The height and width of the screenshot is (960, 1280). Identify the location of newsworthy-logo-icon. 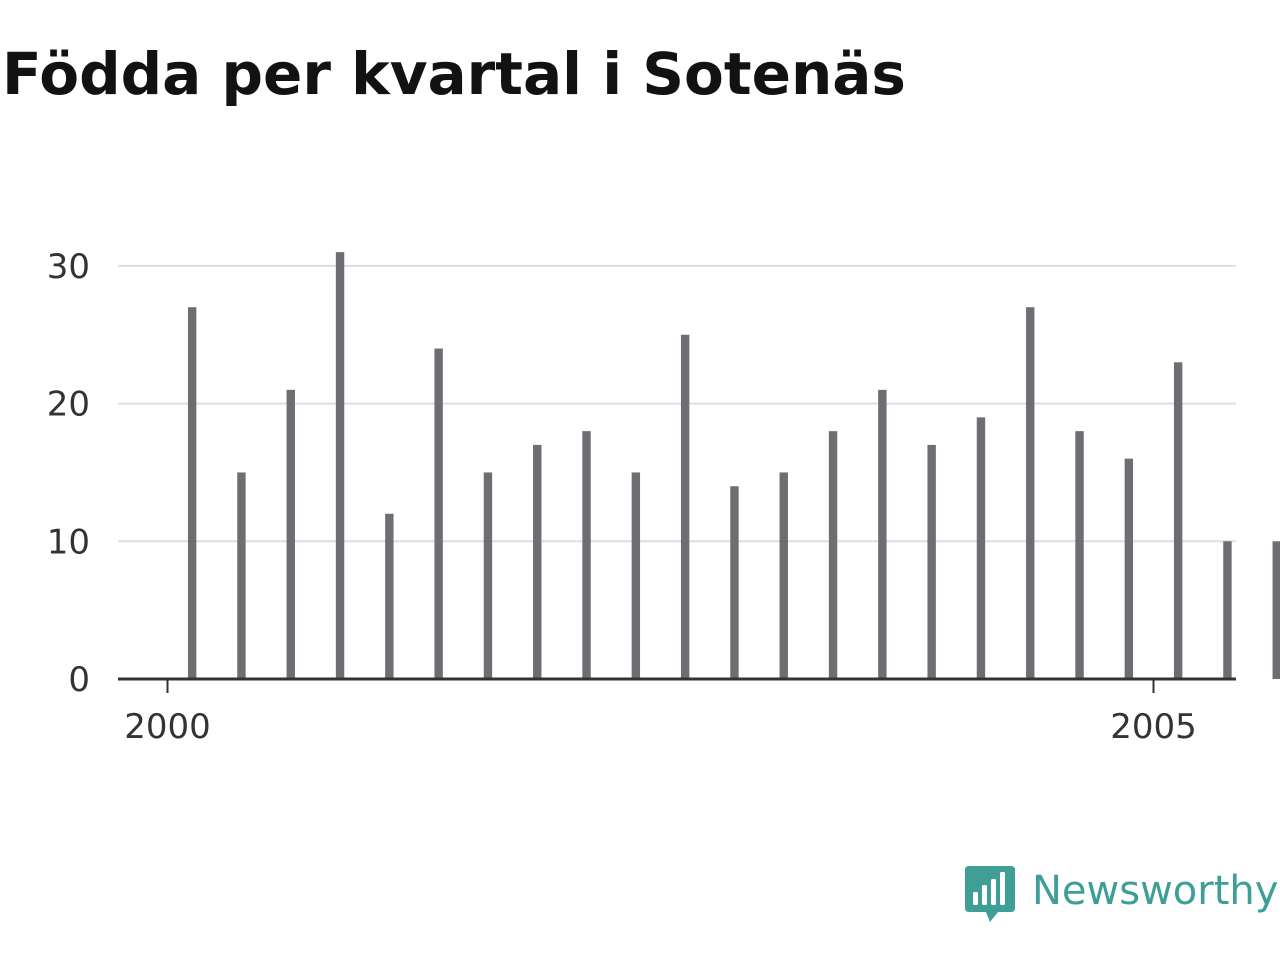
(990, 894).